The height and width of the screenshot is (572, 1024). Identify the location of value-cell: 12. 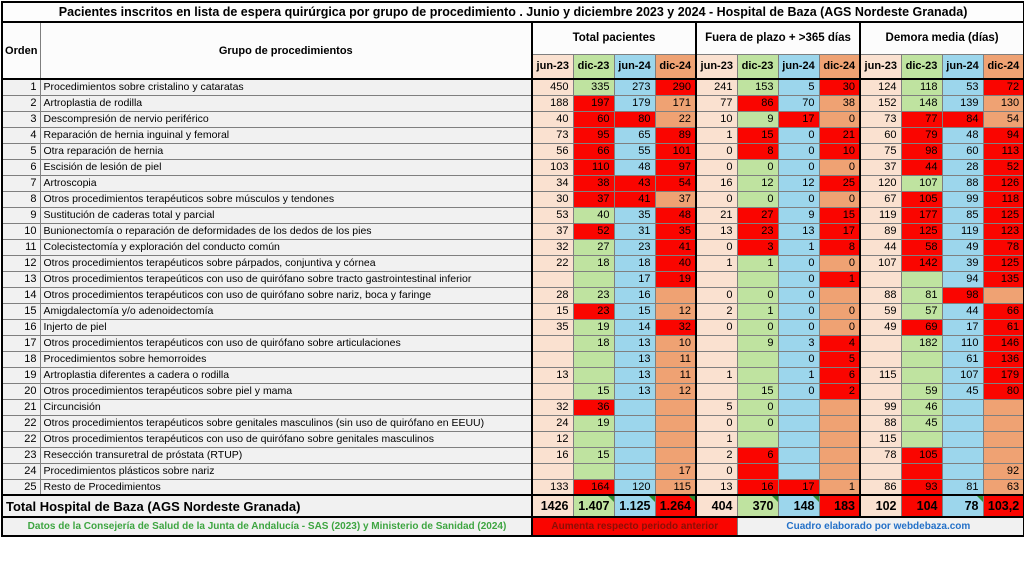
(675, 311).